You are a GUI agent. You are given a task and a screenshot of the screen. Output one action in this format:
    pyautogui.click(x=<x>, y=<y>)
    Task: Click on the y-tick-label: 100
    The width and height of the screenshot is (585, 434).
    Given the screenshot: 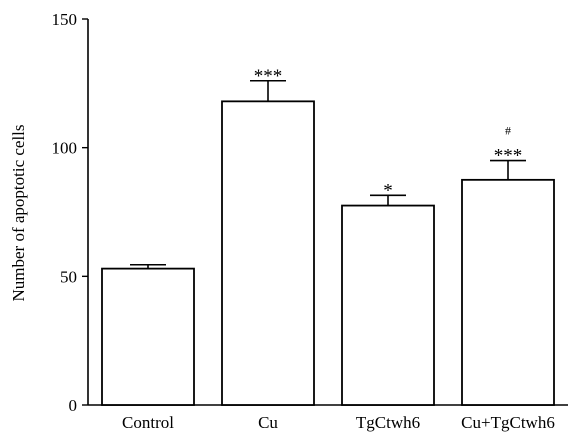 What is the action you would take?
    pyautogui.click(x=65, y=148)
    